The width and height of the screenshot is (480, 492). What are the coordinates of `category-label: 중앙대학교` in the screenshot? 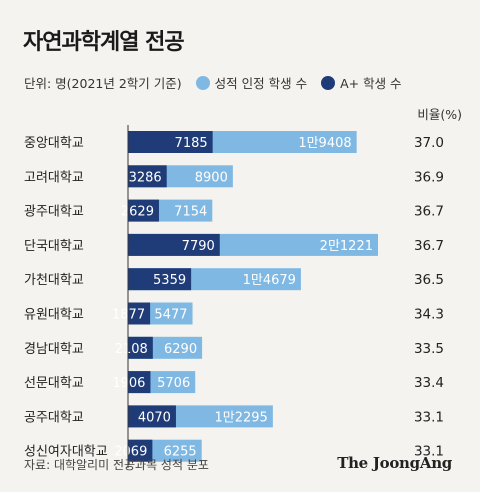 It's located at (54, 143).